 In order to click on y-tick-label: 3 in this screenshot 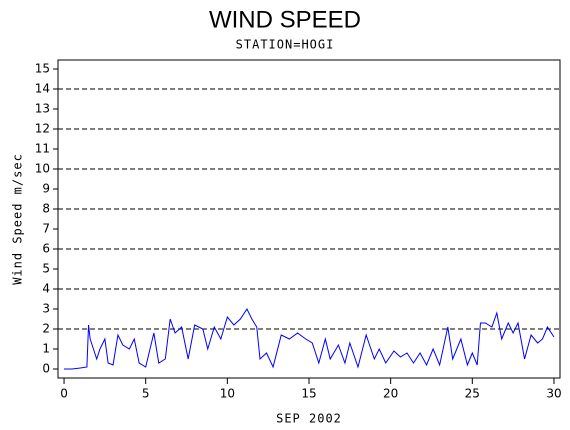, I will do `click(46, 309)`.